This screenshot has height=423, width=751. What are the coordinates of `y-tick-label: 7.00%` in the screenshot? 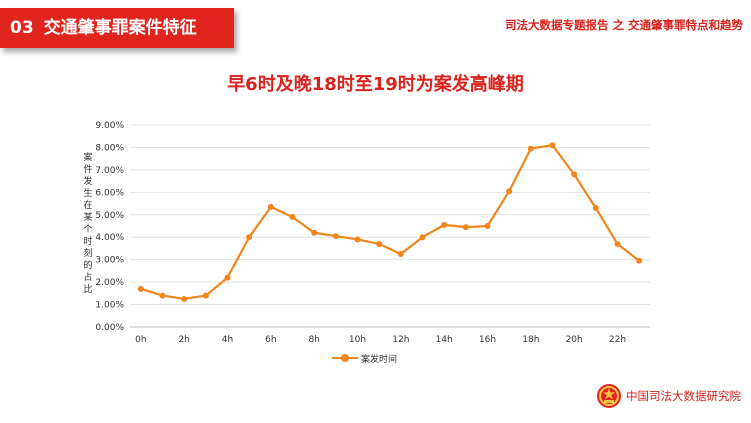 It's located at (109, 171).